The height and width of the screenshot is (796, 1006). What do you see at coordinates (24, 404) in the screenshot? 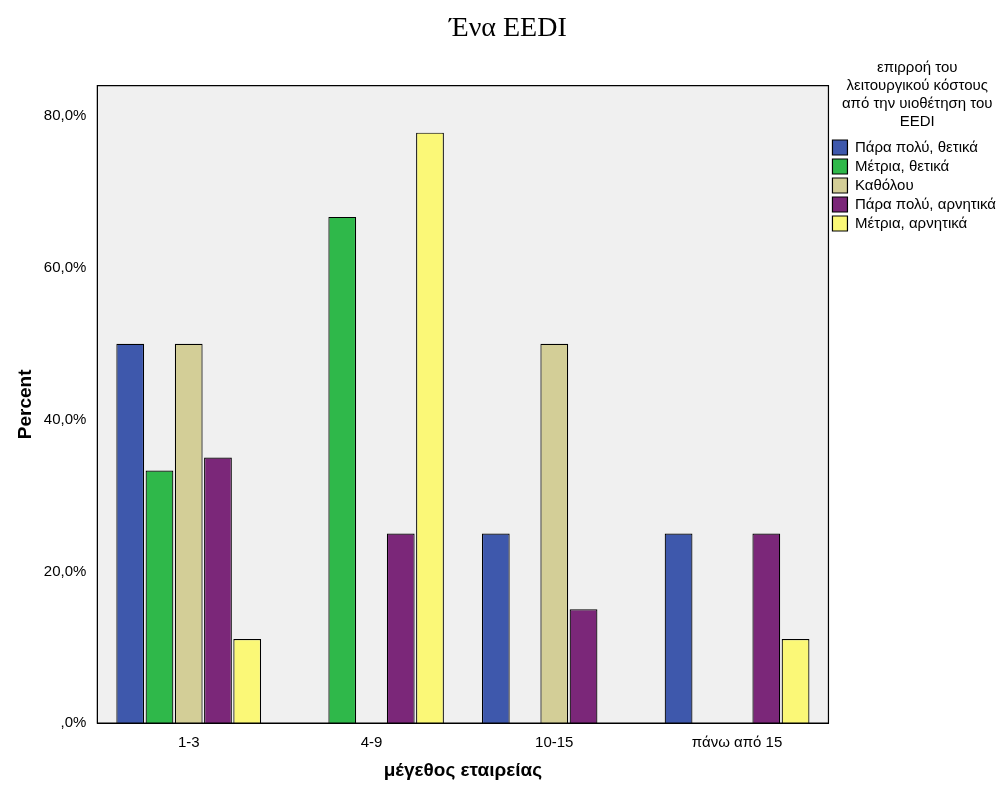
I see `y-axis-title: Percent` at bounding box center [24, 404].